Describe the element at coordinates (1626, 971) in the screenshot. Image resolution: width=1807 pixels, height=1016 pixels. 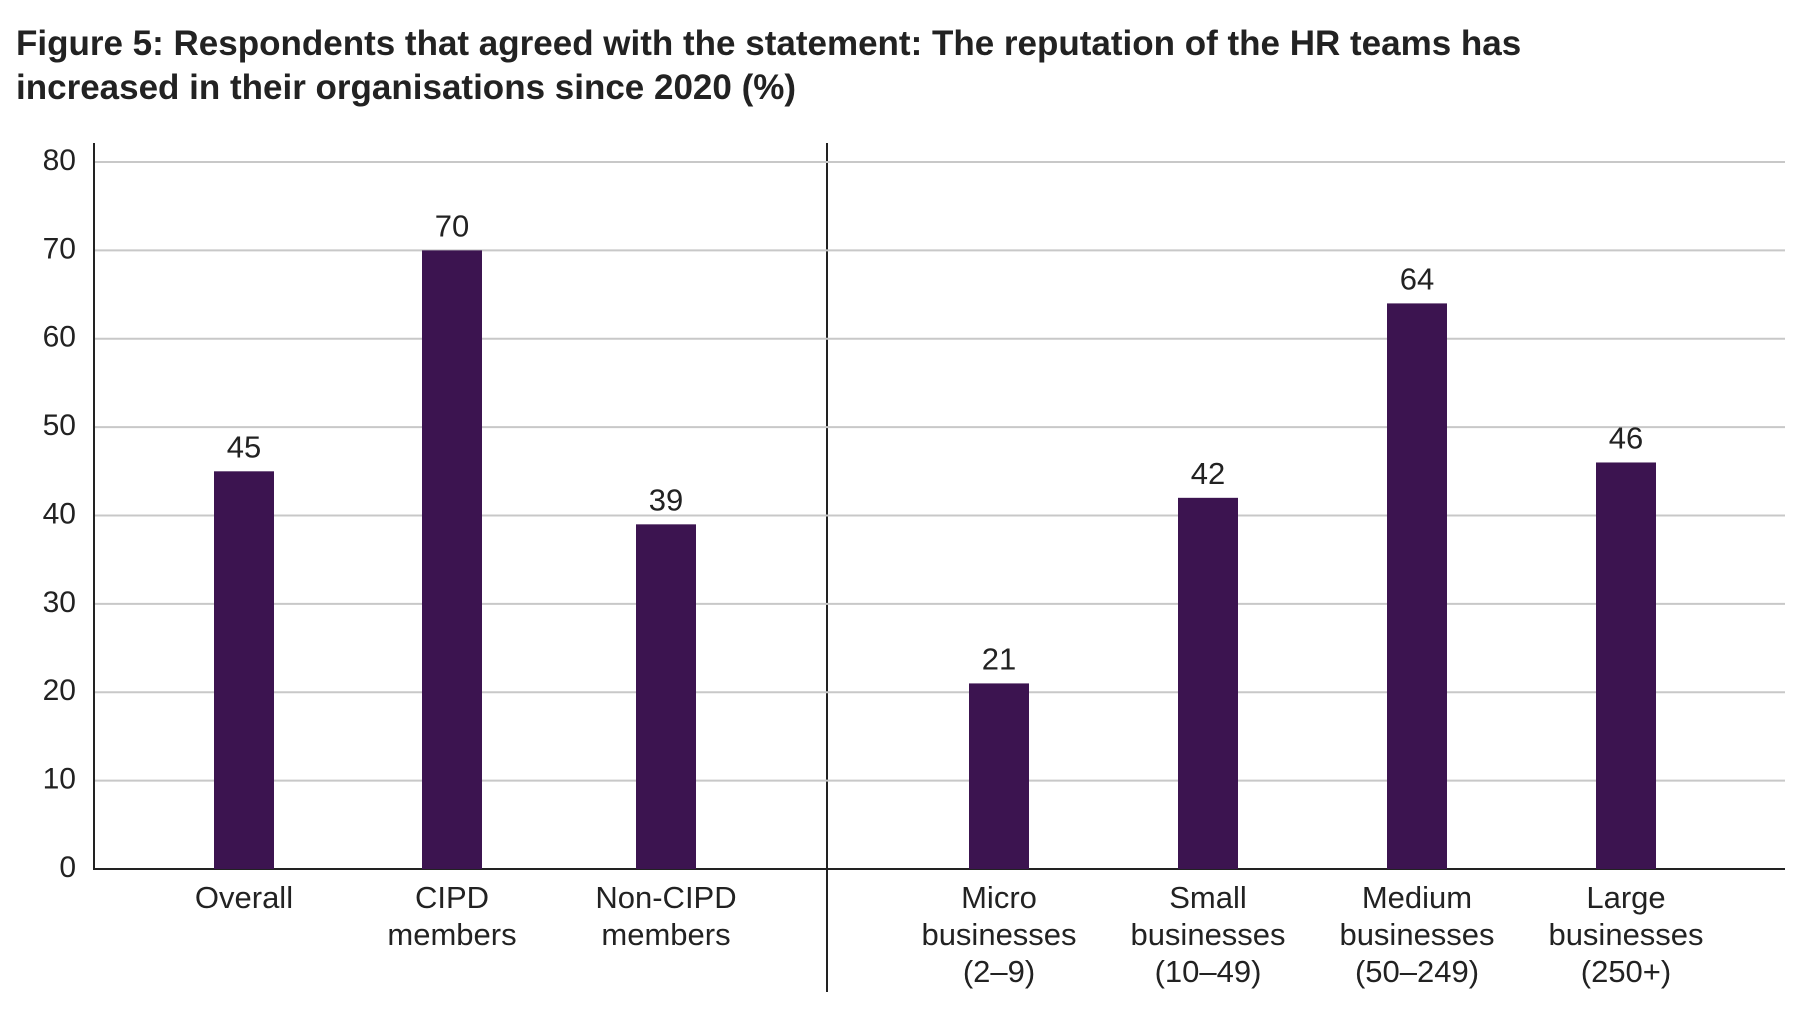
I see `x-tick-label: (250+)` at that location.